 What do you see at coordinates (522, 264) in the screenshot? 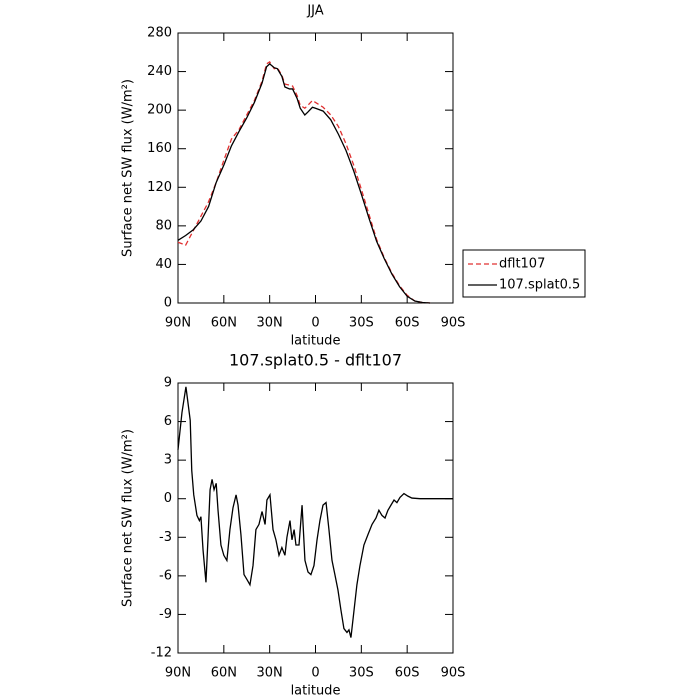
I see `legend-label: dflt107` at bounding box center [522, 264].